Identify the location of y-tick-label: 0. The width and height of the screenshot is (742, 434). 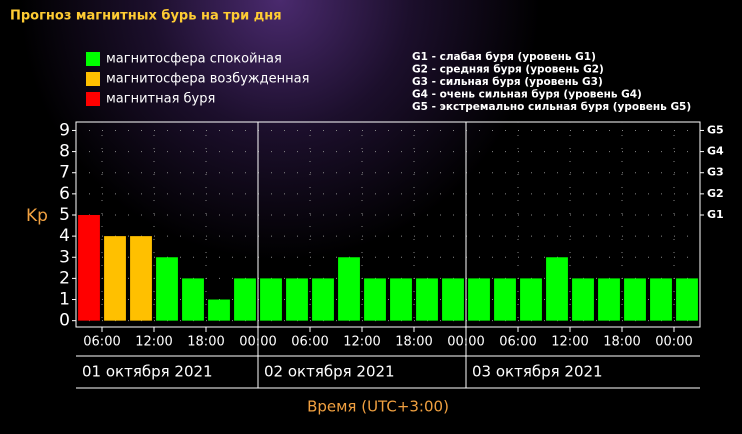
(64, 321).